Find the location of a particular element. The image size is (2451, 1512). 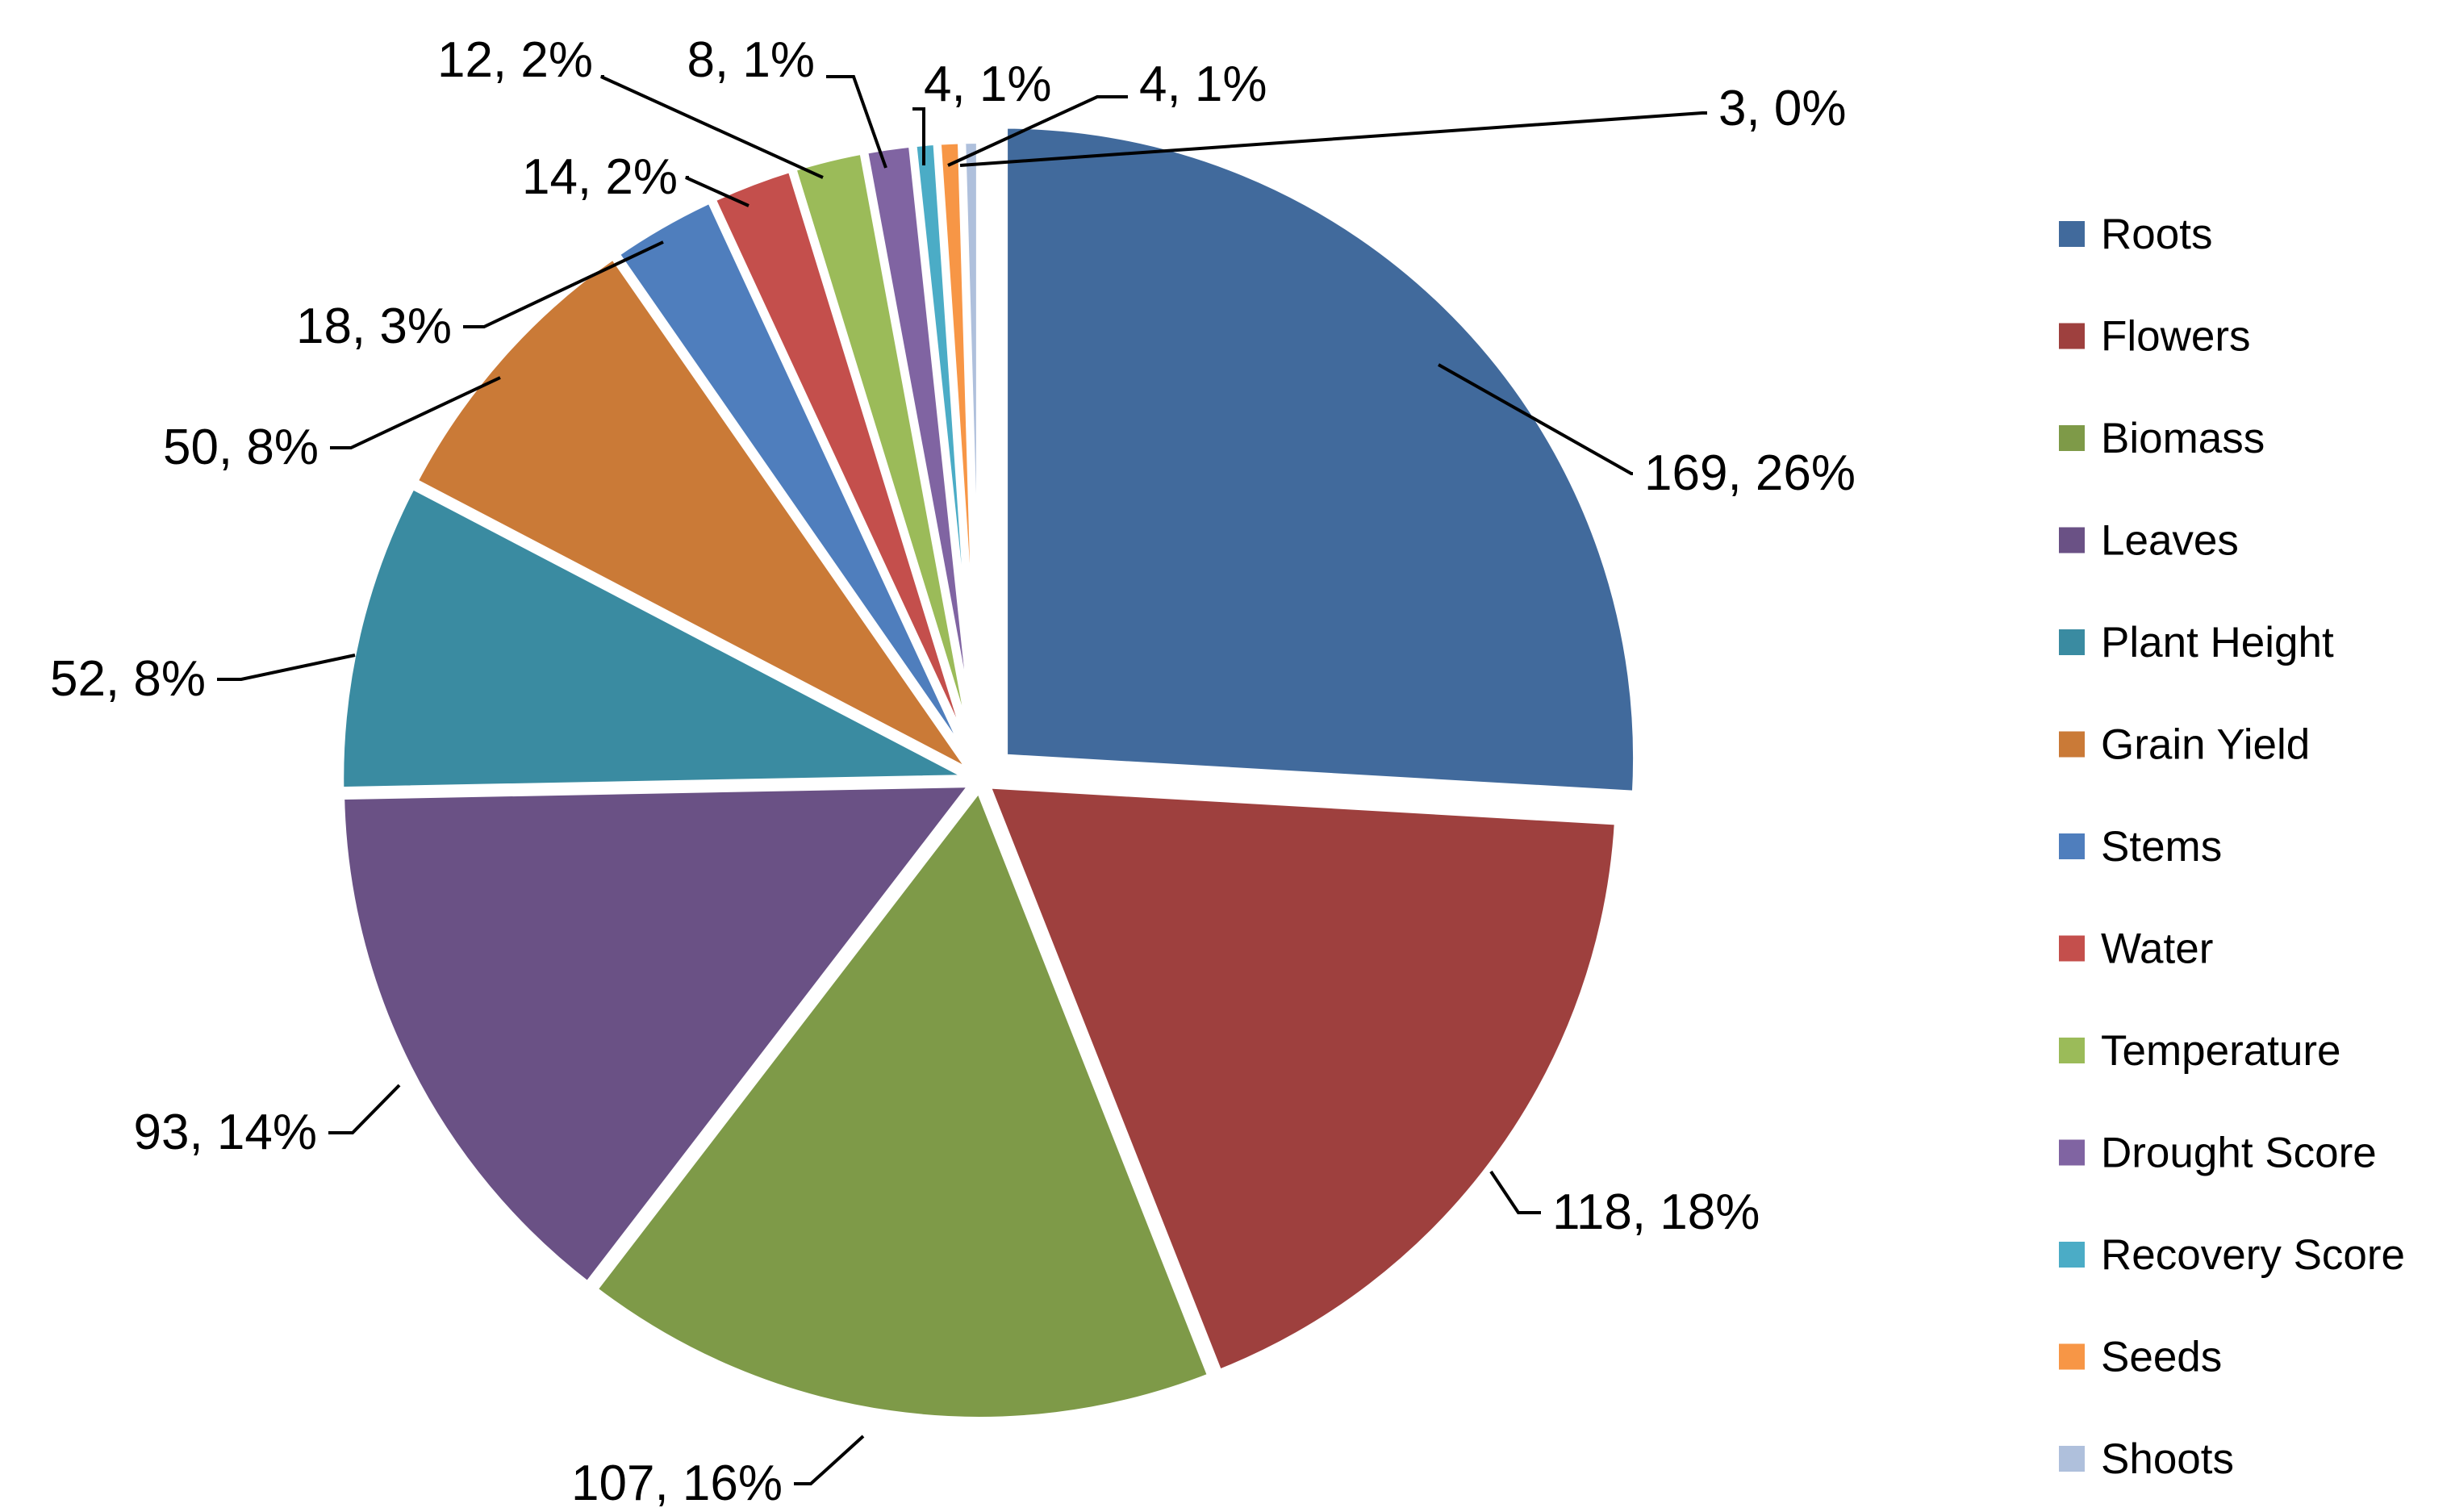

data-label-temperature: 12, 2% is located at coordinates (515, 60).